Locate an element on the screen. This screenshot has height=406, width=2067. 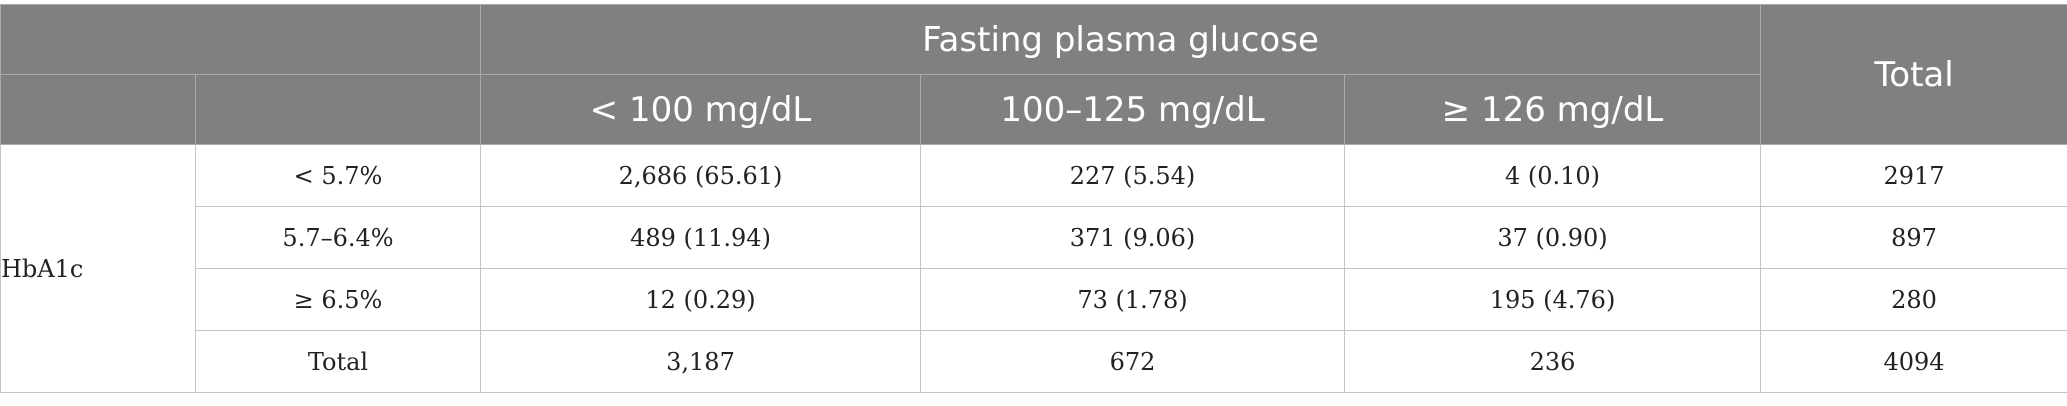
table-cell: 195 (4.76) is located at coordinates (1552, 299).